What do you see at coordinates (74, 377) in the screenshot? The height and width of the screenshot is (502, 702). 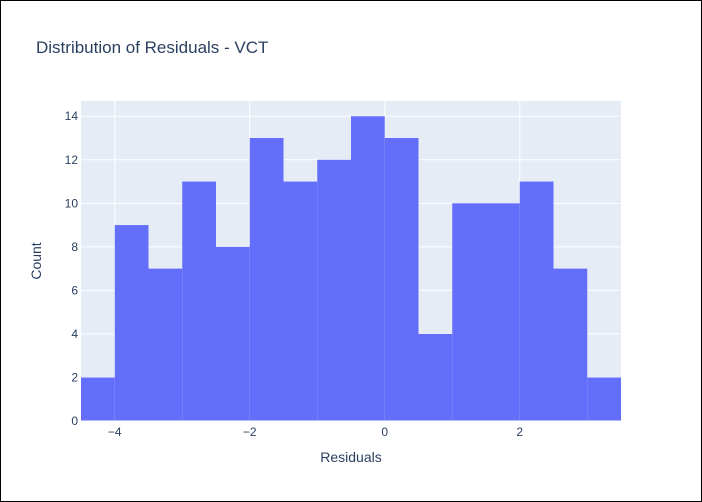 I see `y-tick-label: 2` at bounding box center [74, 377].